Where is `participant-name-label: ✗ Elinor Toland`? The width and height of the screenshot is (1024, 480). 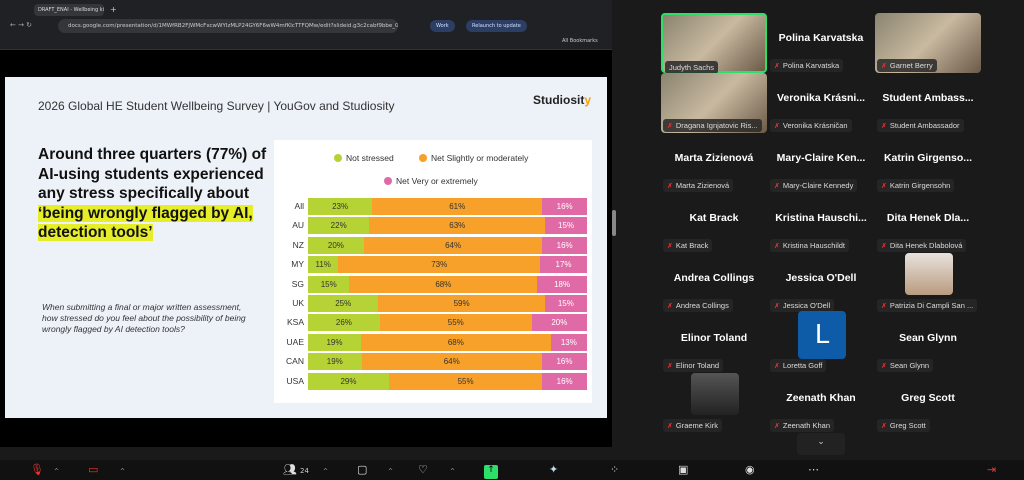
participant-name-label: ✗ Elinor Toland is located at coordinates (693, 365).